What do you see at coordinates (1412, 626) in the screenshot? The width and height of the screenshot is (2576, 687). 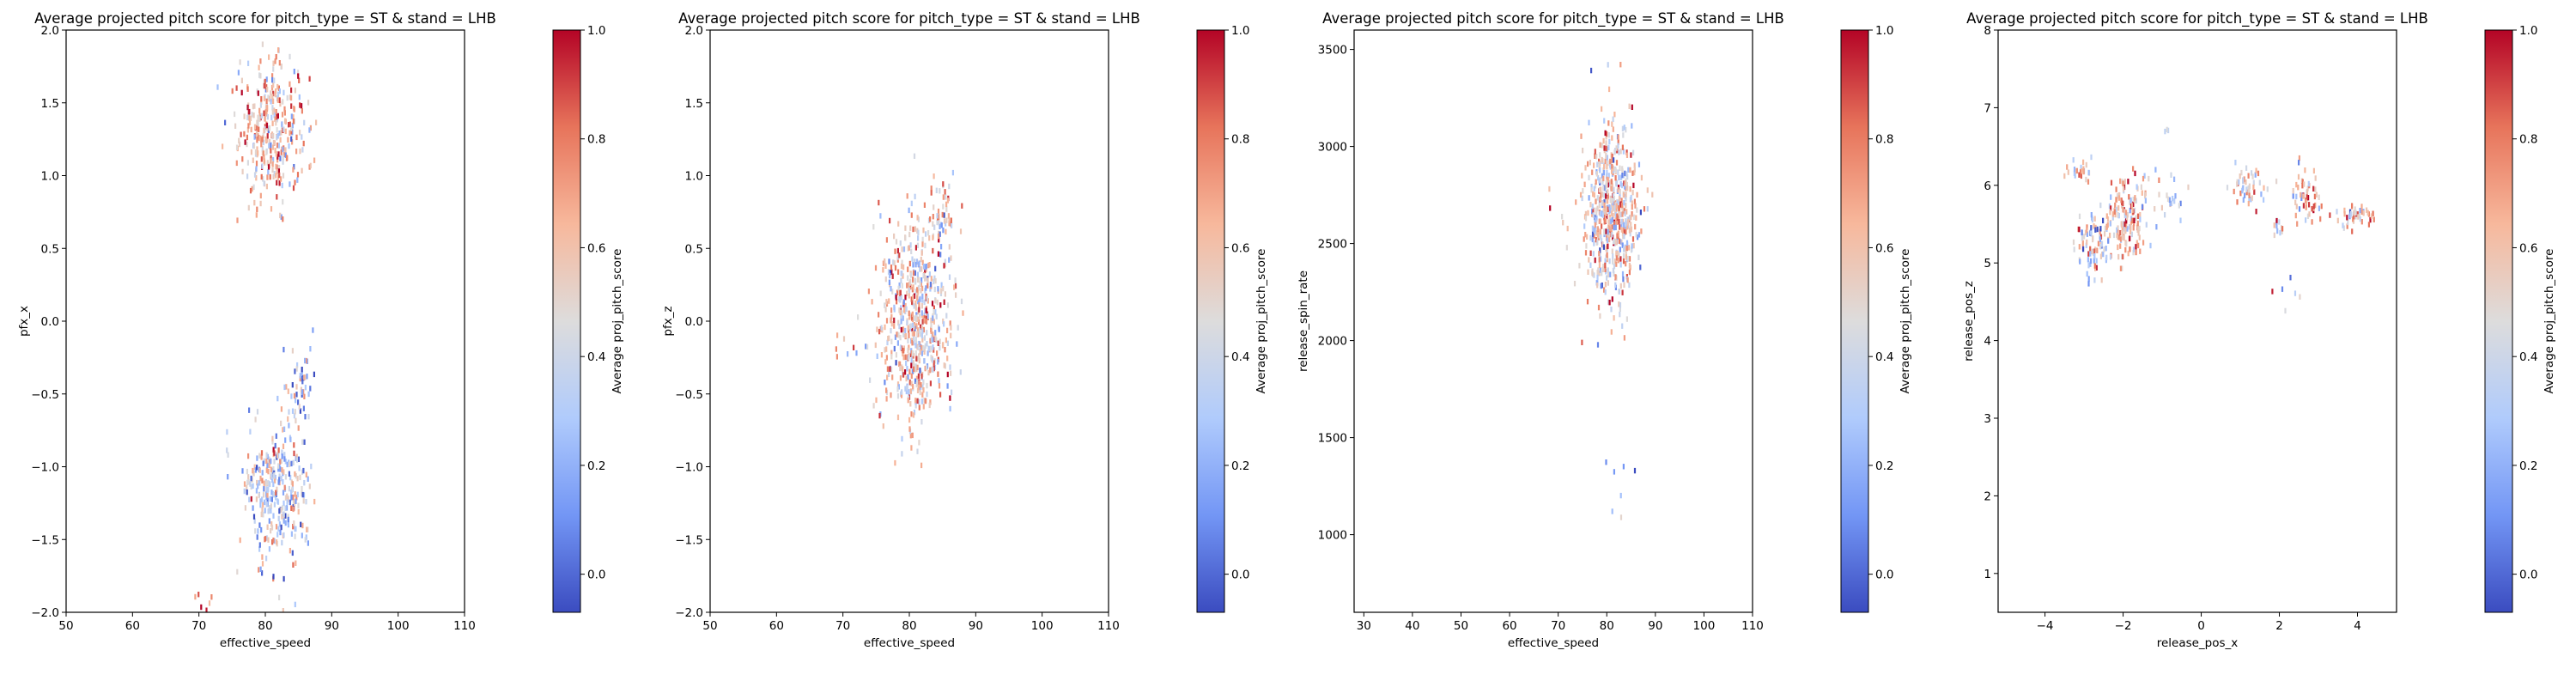 I see `x-tick-label: 40` at bounding box center [1412, 626].